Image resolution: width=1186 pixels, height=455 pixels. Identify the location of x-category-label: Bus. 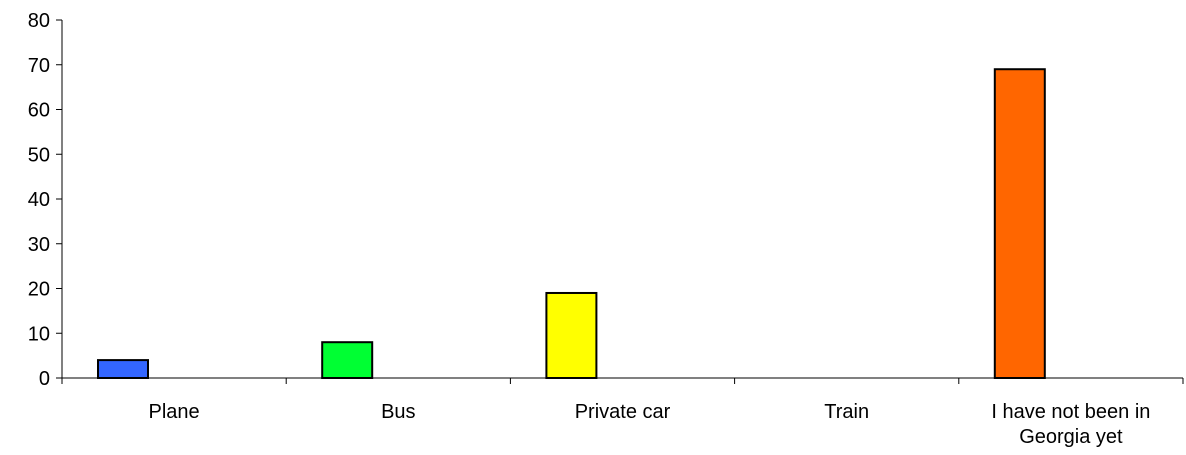
(398, 412).